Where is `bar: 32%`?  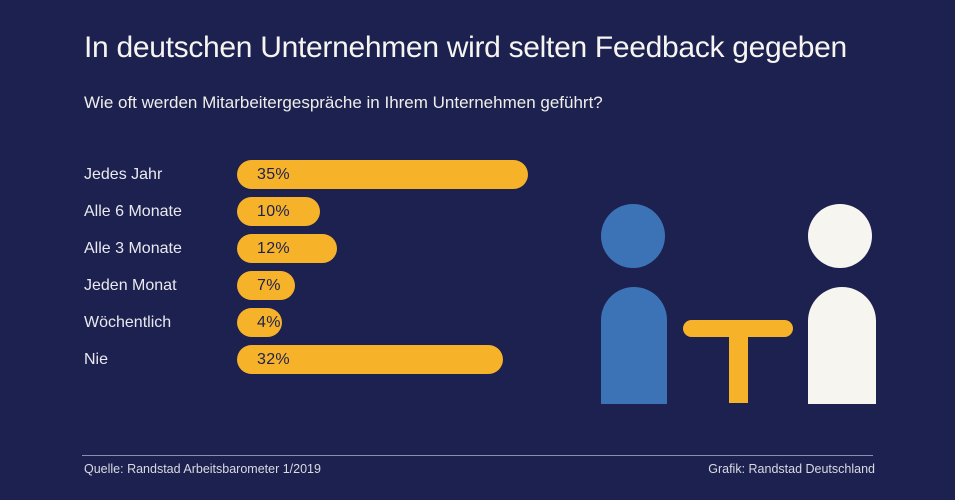 bar: 32% is located at coordinates (370, 359).